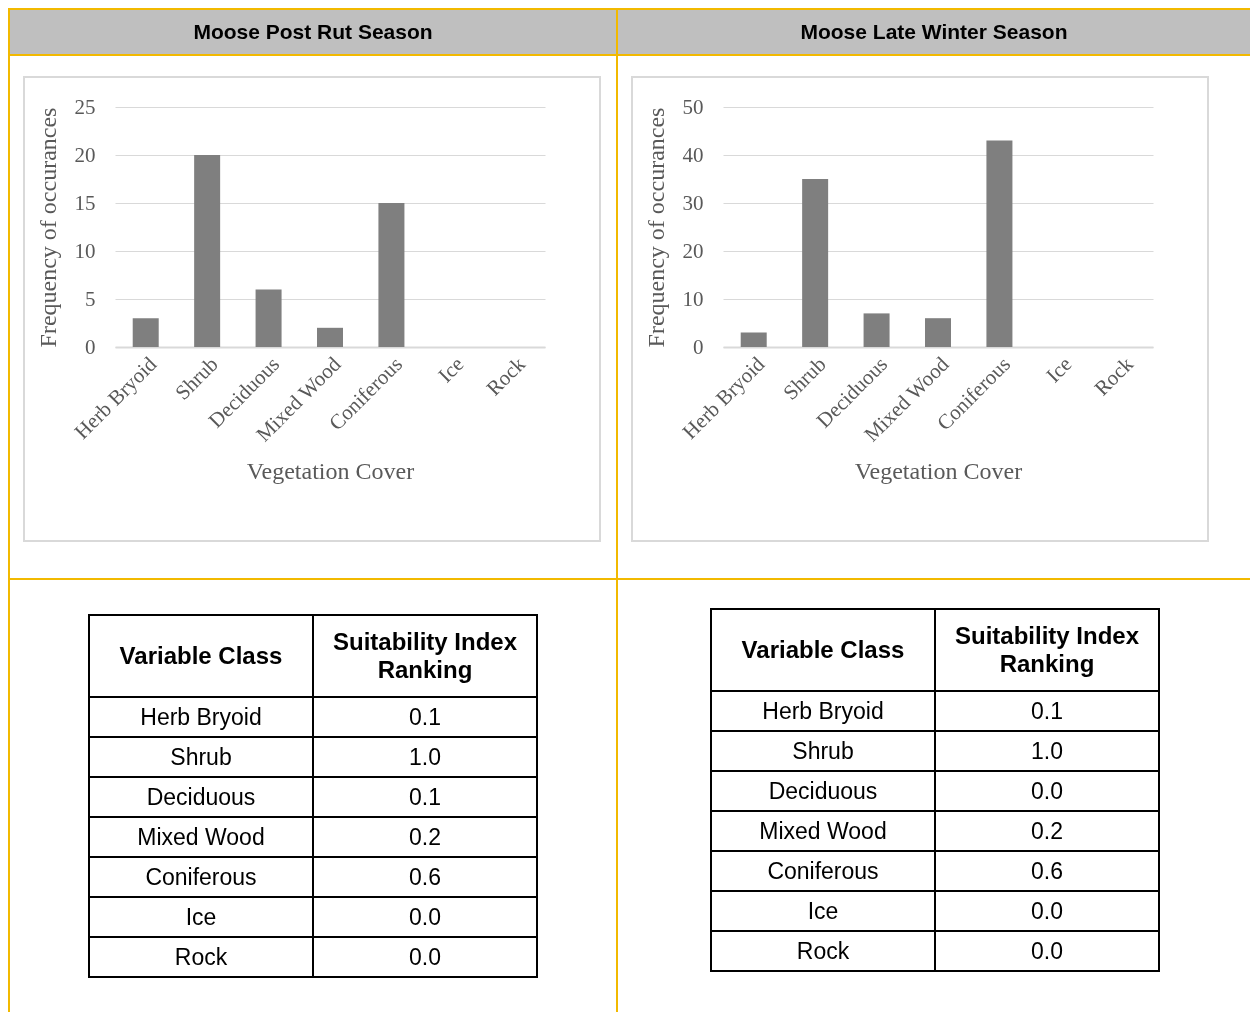 This screenshot has width=1250, height=1012. I want to click on y-tick-label: 15, so click(85, 202).